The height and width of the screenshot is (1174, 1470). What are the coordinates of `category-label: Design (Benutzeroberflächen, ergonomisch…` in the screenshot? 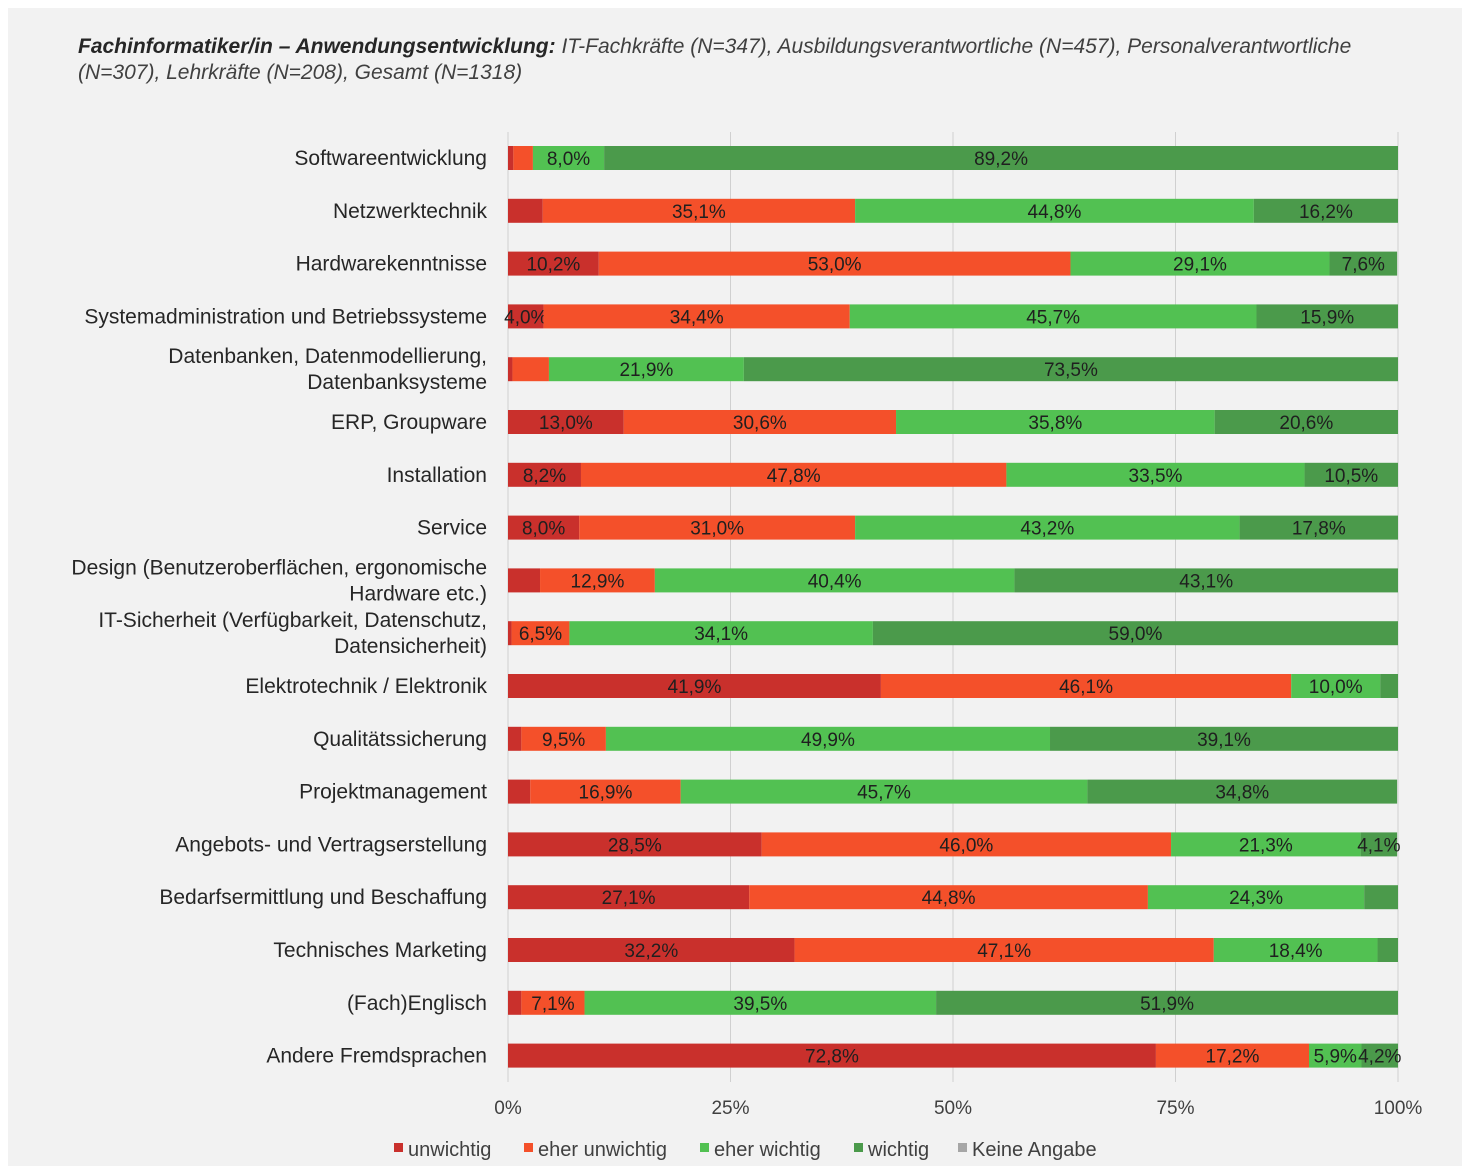 It's located at (279, 580).